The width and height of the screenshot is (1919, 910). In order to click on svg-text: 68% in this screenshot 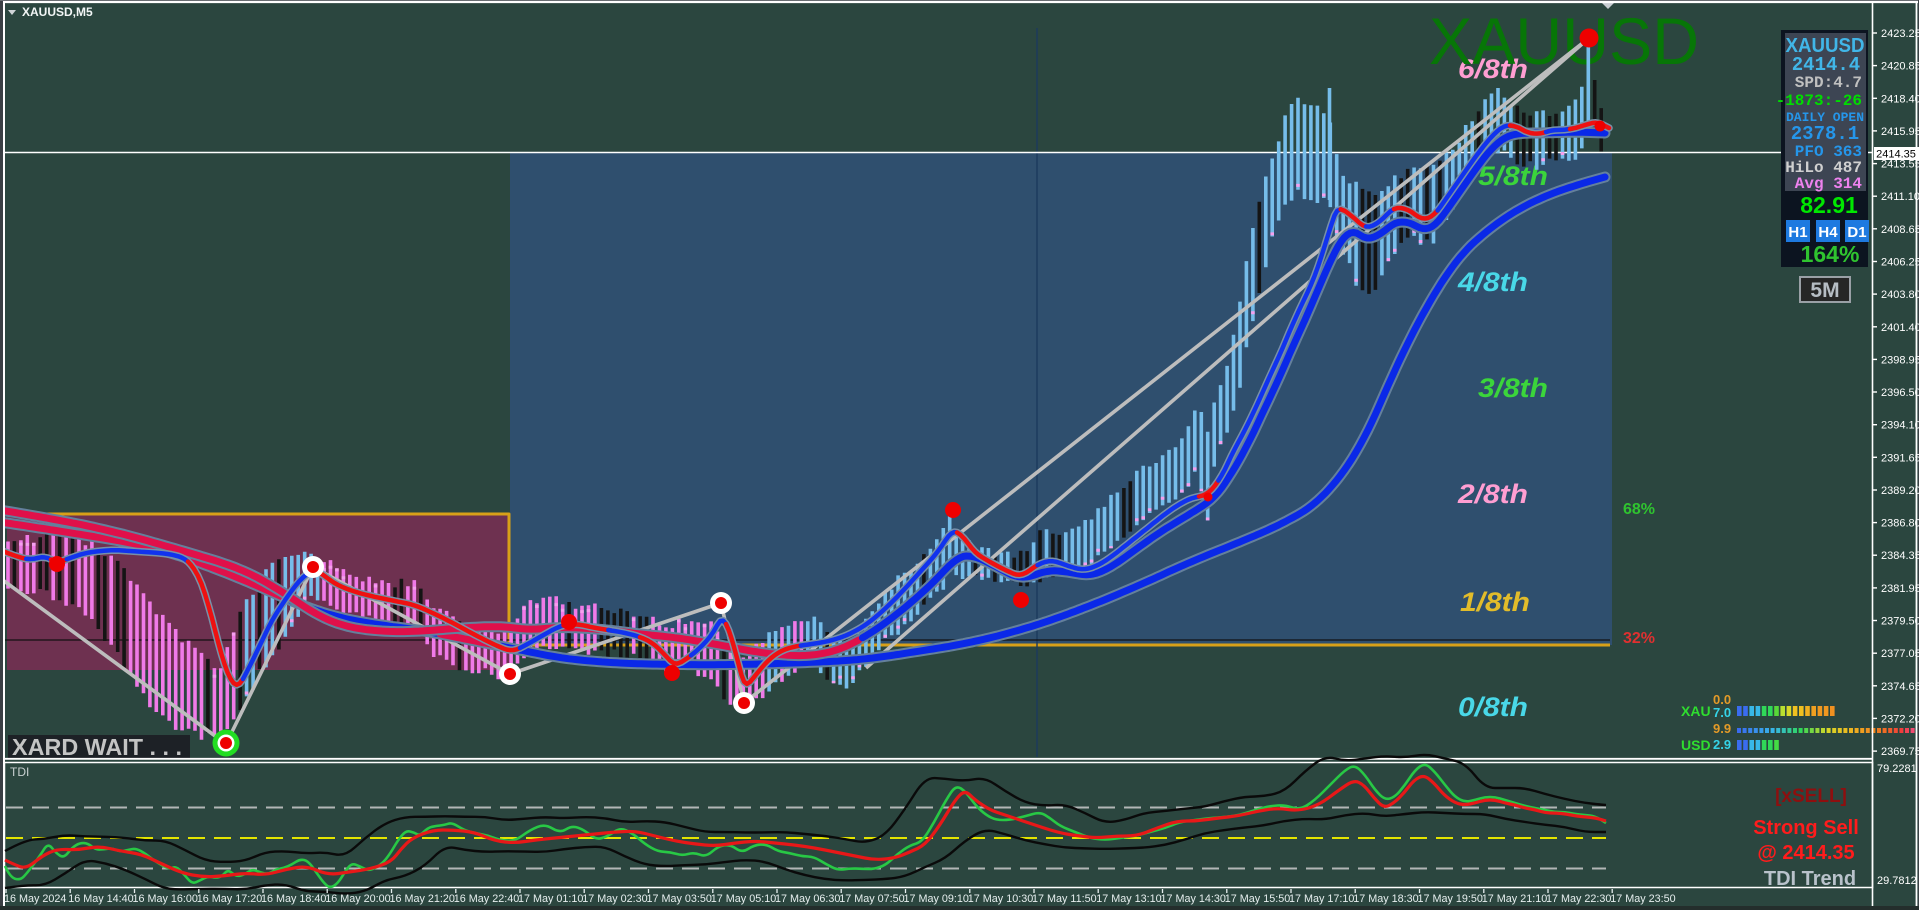, I will do `click(1639, 509)`.